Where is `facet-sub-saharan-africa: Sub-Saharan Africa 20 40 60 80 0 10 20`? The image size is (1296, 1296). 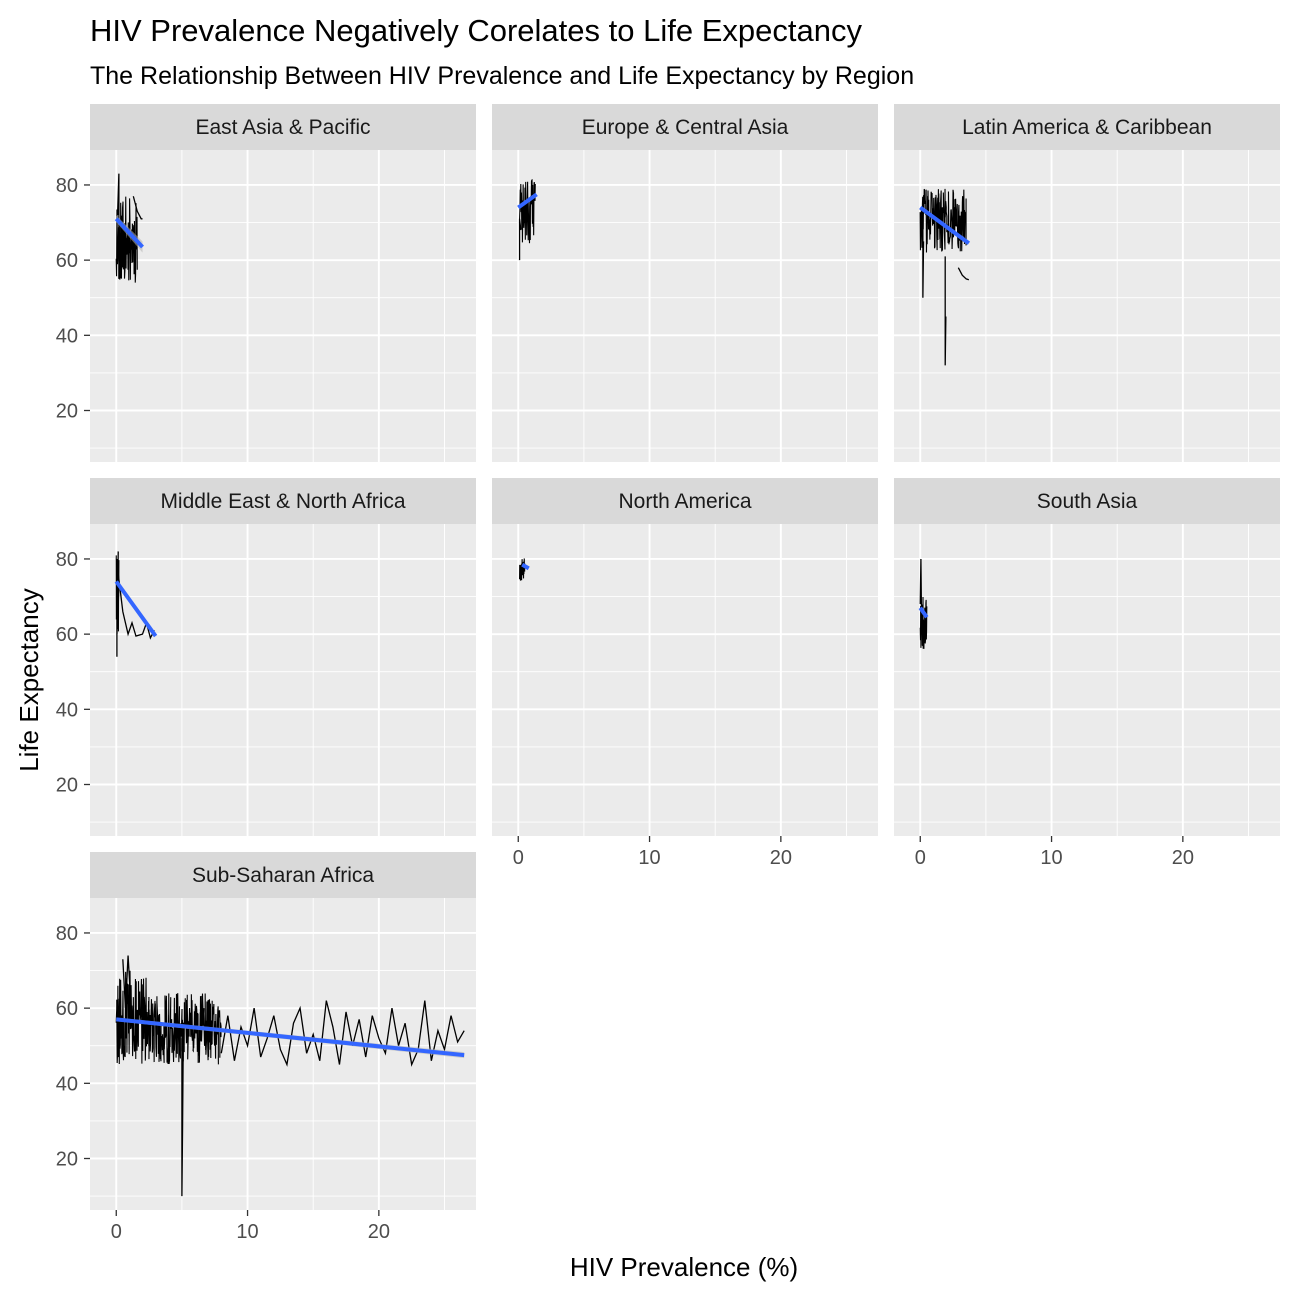 facet-sub-saharan-africa: Sub-Saharan Africa 20 40 60 80 0 10 20 is located at coordinates (266, 1047).